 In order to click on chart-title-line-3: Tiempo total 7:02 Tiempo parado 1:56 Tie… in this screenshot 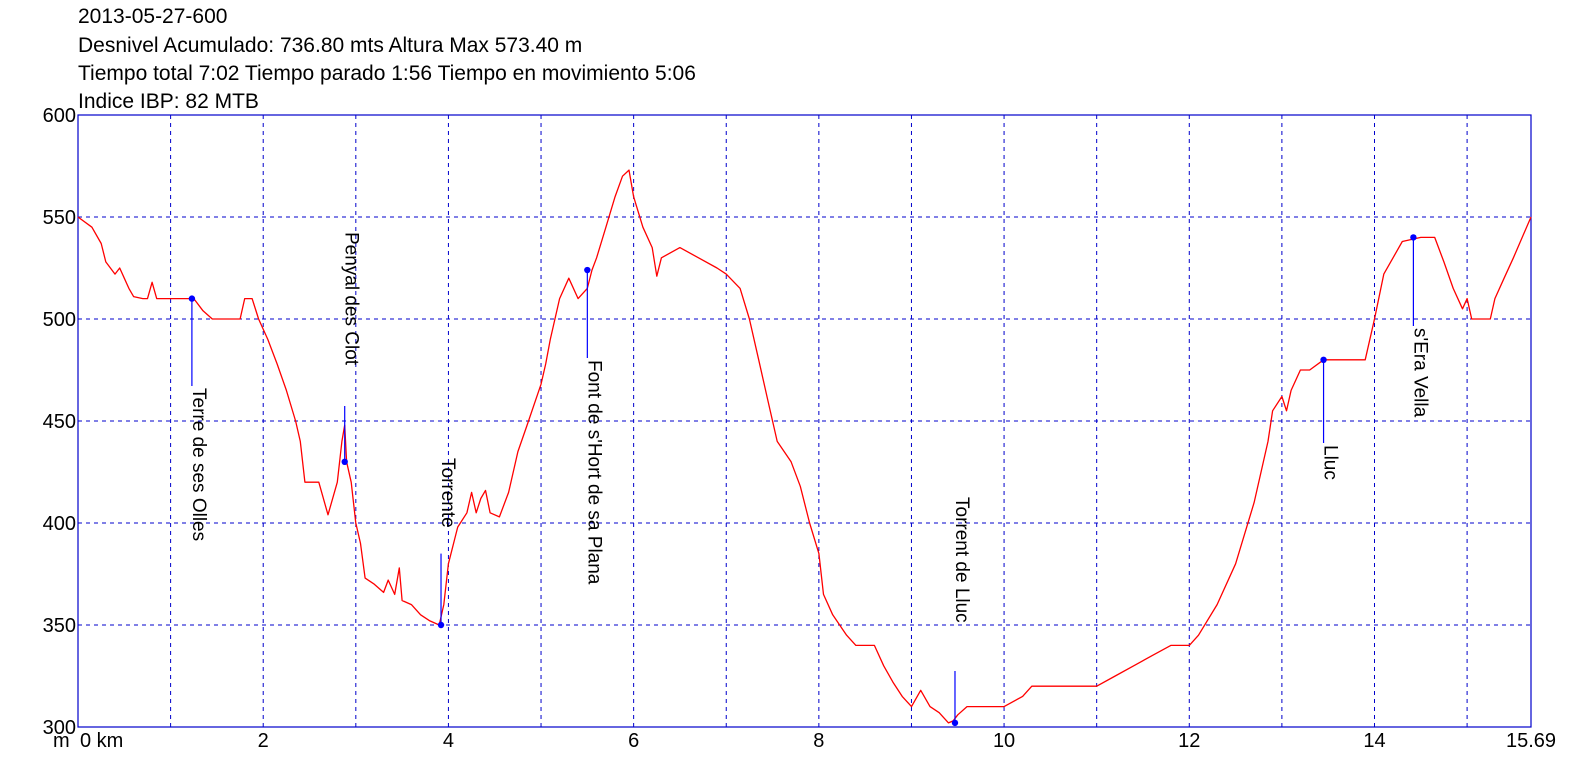, I will do `click(387, 73)`.